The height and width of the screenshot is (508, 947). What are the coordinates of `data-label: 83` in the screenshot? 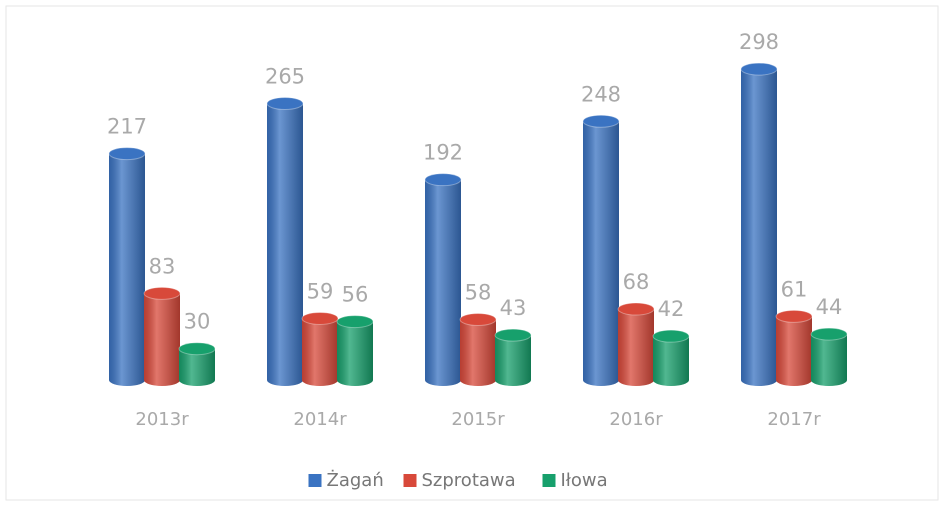 It's located at (162, 266).